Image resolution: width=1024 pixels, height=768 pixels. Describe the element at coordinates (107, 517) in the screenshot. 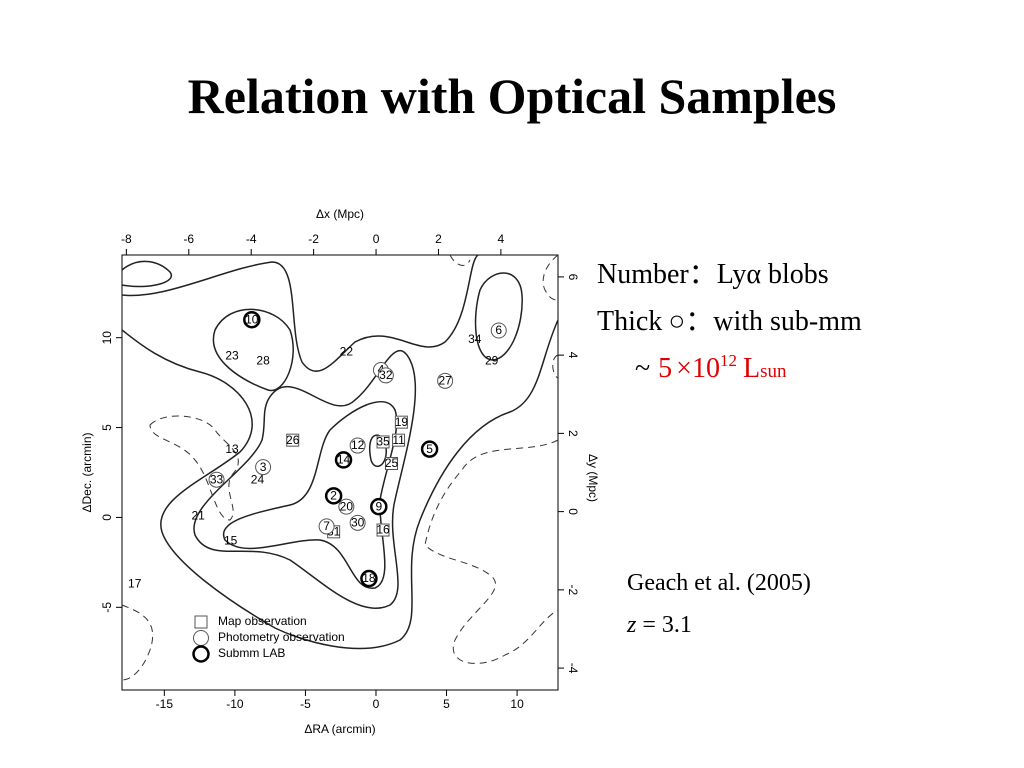

I see `y-tick-label: 0` at that location.